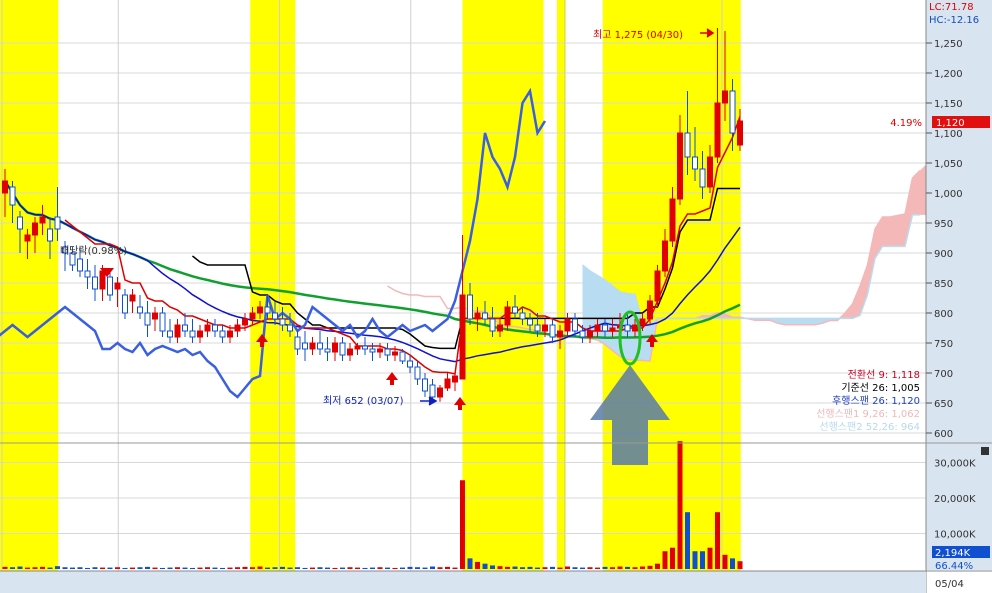 This screenshot has height=593, width=992. What do you see at coordinates (951, 7) in the screenshot?
I see `lc-value: LC:71.78` at bounding box center [951, 7].